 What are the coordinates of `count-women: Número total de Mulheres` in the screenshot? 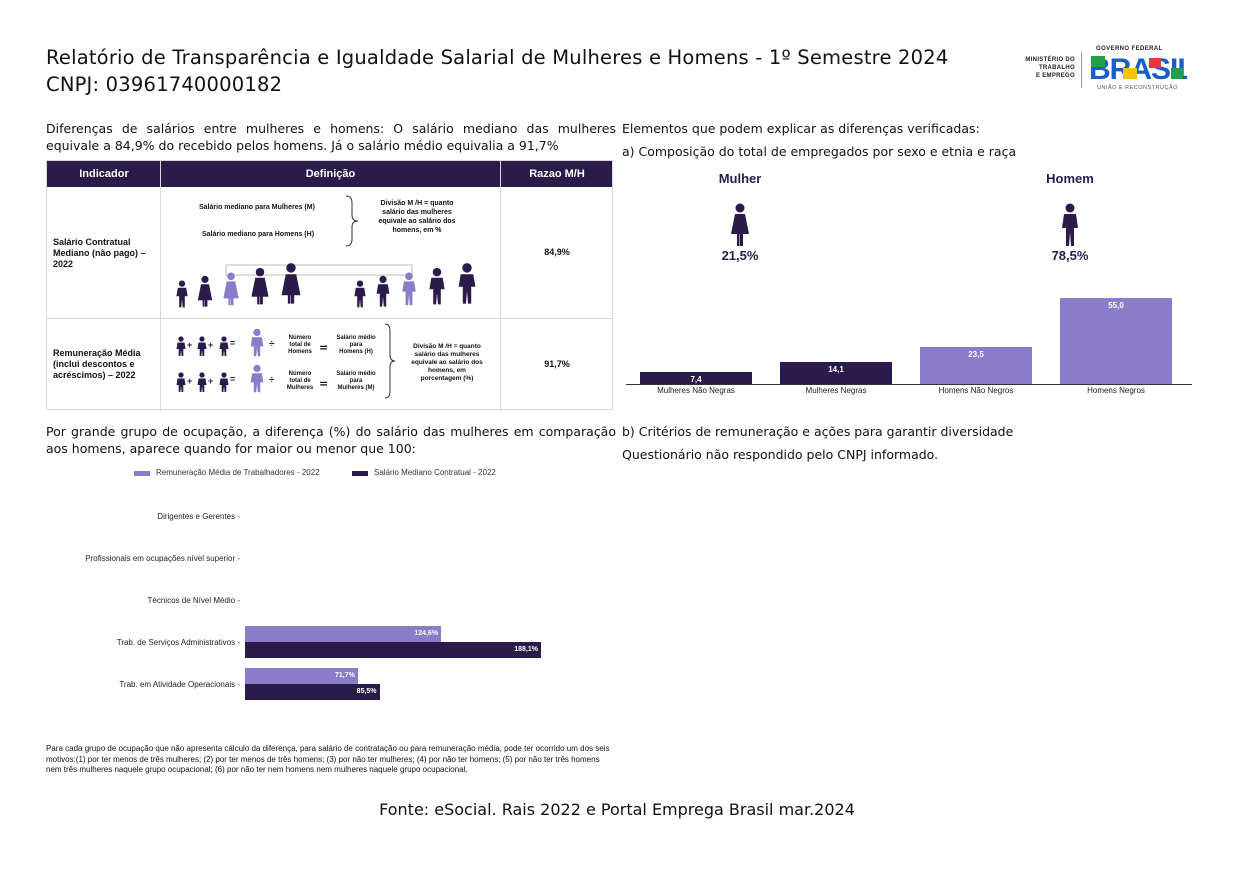 It's located at (300, 381).